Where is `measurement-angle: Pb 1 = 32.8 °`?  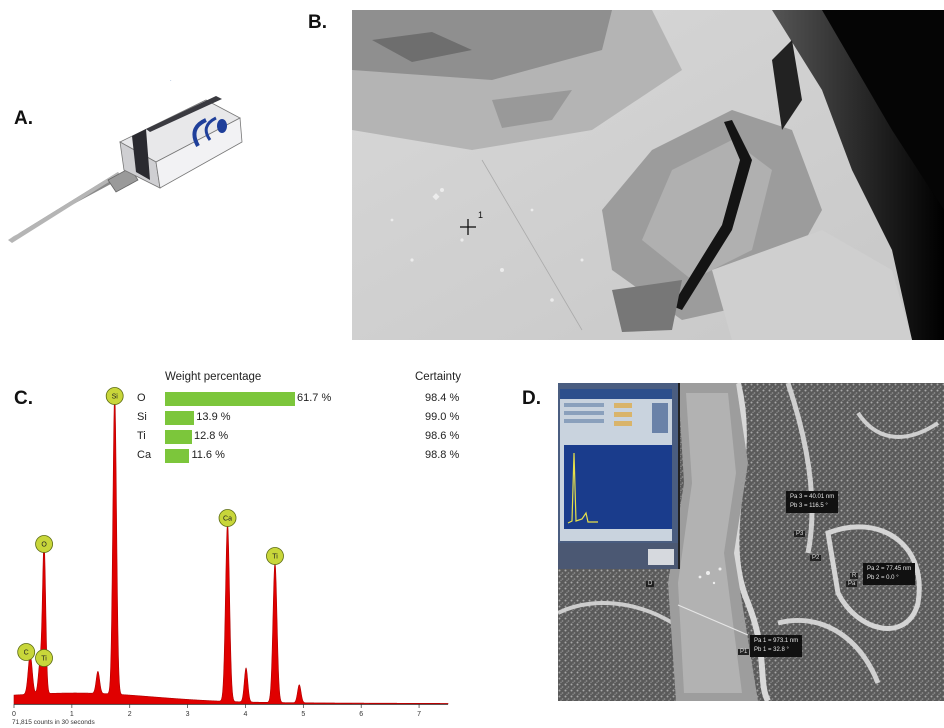 measurement-angle: Pb 1 = 32.8 ° is located at coordinates (771, 650).